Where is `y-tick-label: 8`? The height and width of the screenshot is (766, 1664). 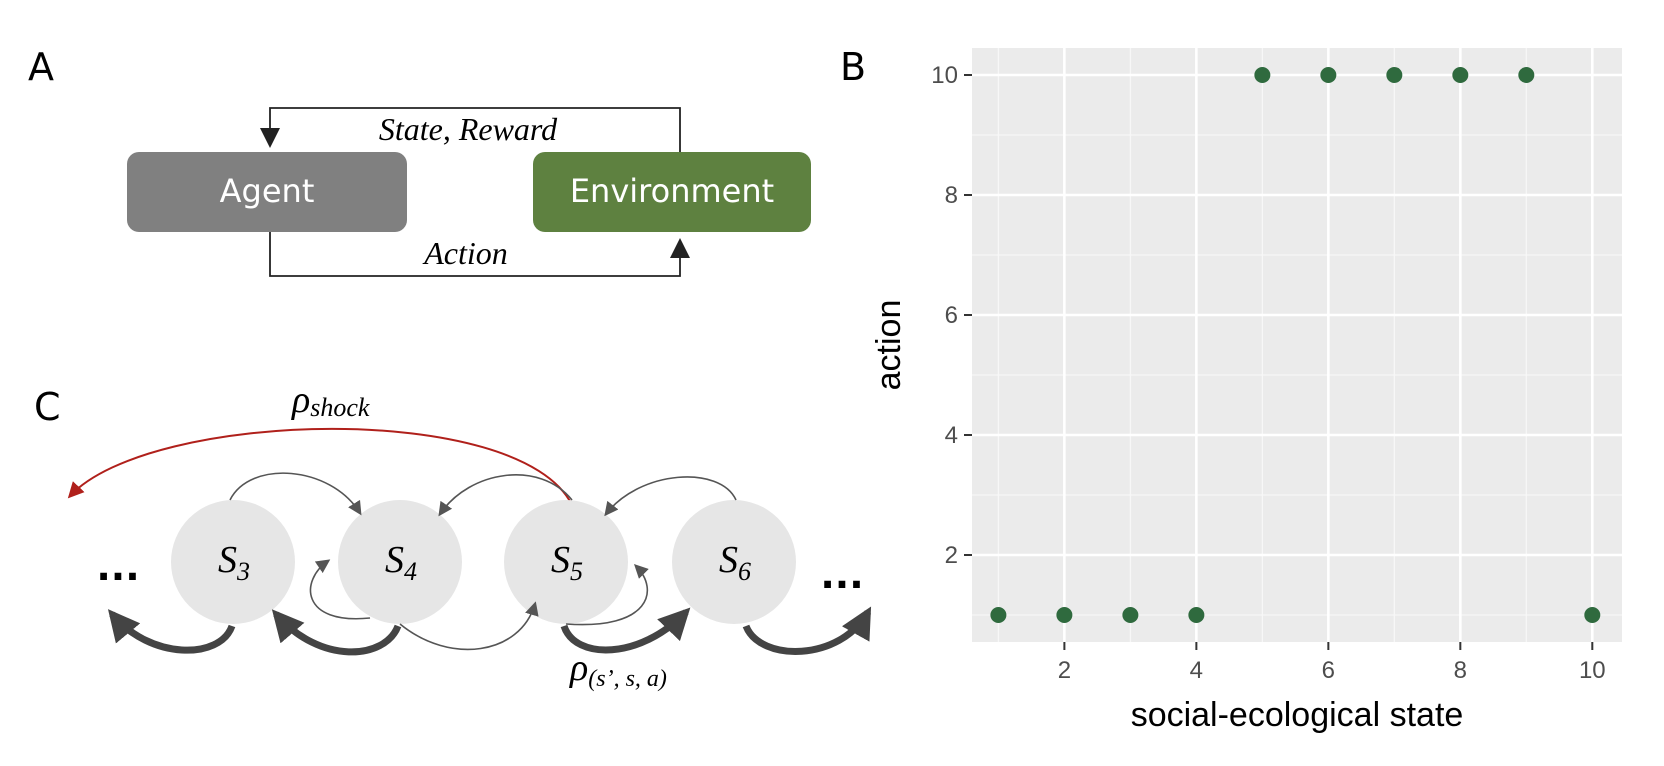 y-tick-label: 8 is located at coordinates (951, 195).